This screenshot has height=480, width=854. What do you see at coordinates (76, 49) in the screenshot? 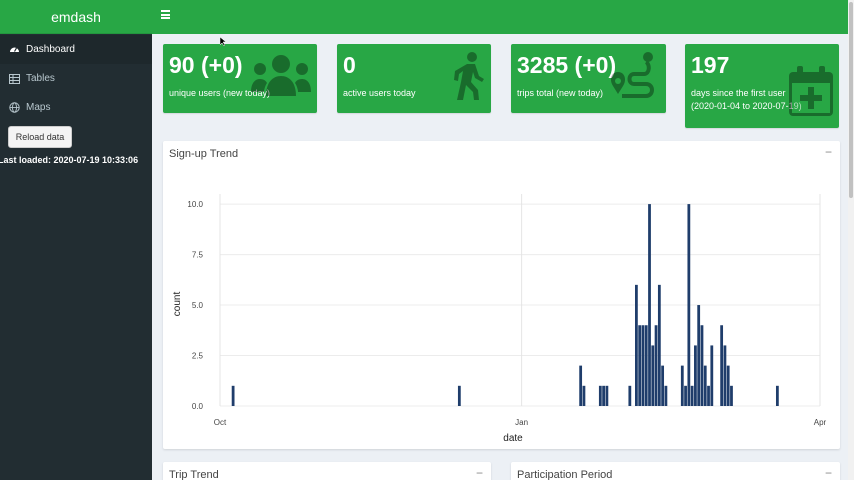
I see `sidebar-item-dashboard: Dashboard` at bounding box center [76, 49].